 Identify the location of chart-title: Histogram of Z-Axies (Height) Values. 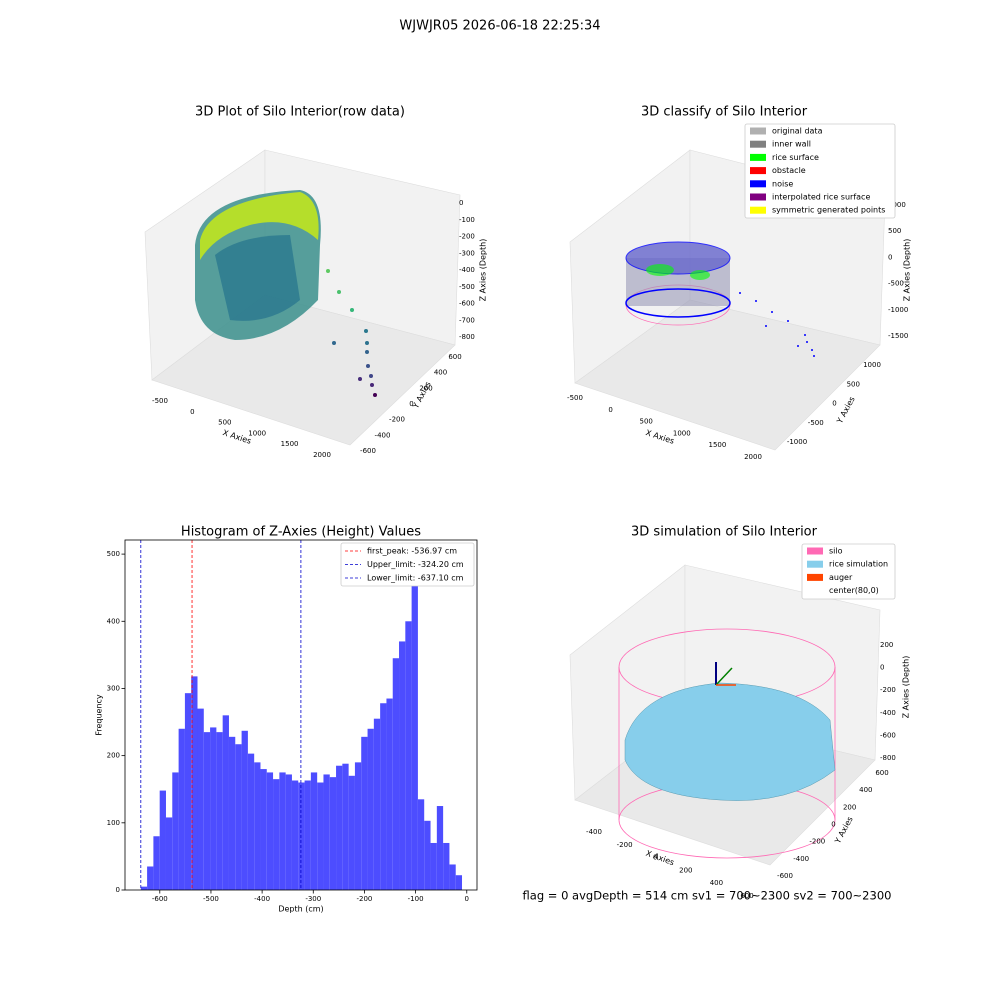
(301, 532).